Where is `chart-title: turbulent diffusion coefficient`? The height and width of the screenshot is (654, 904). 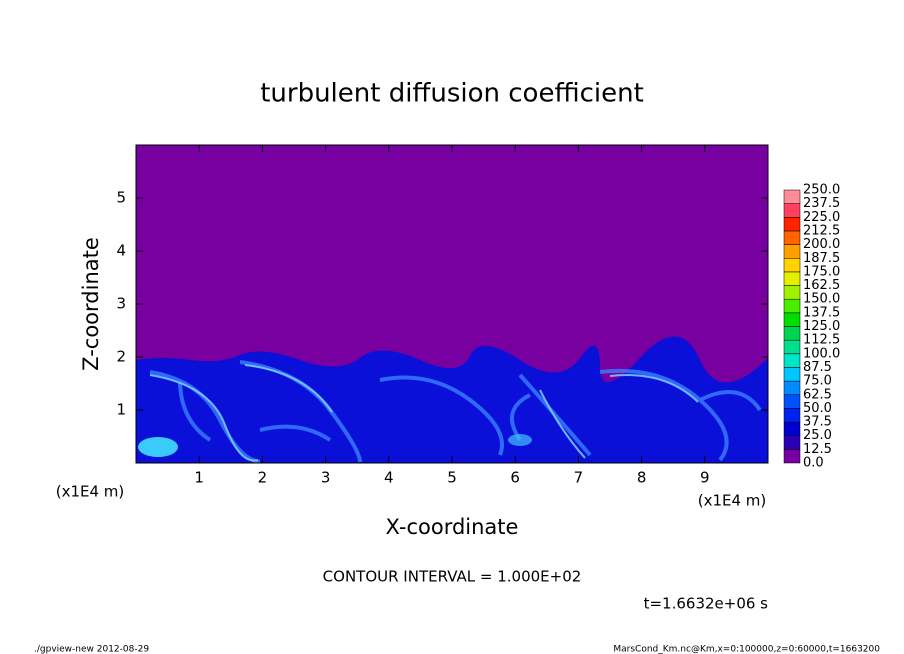 chart-title: turbulent diffusion coefficient is located at coordinates (452, 94).